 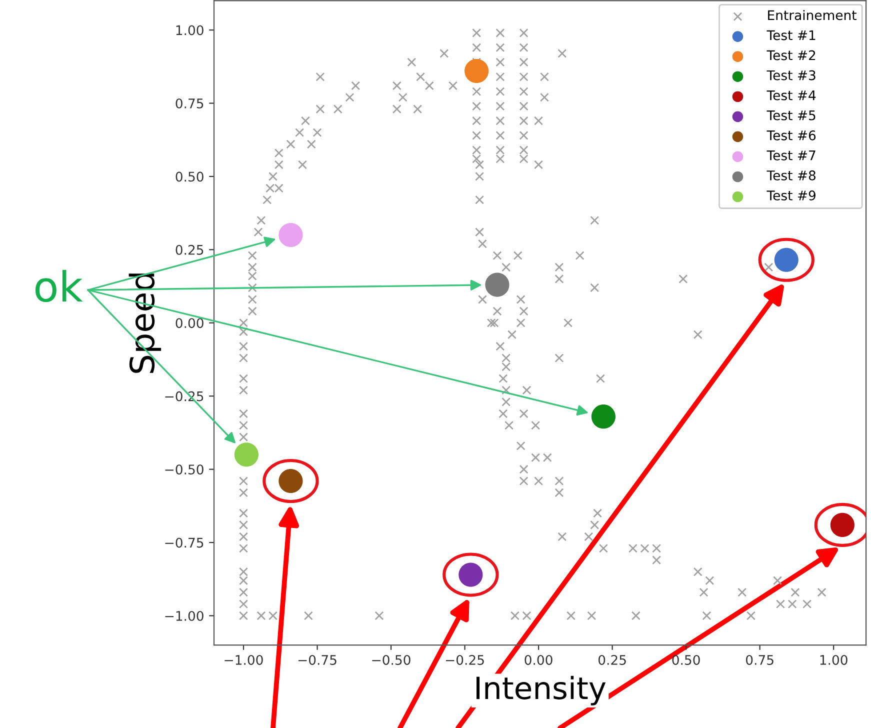 What do you see at coordinates (391, 659) in the screenshot?
I see `x-tick-label: −0.50` at bounding box center [391, 659].